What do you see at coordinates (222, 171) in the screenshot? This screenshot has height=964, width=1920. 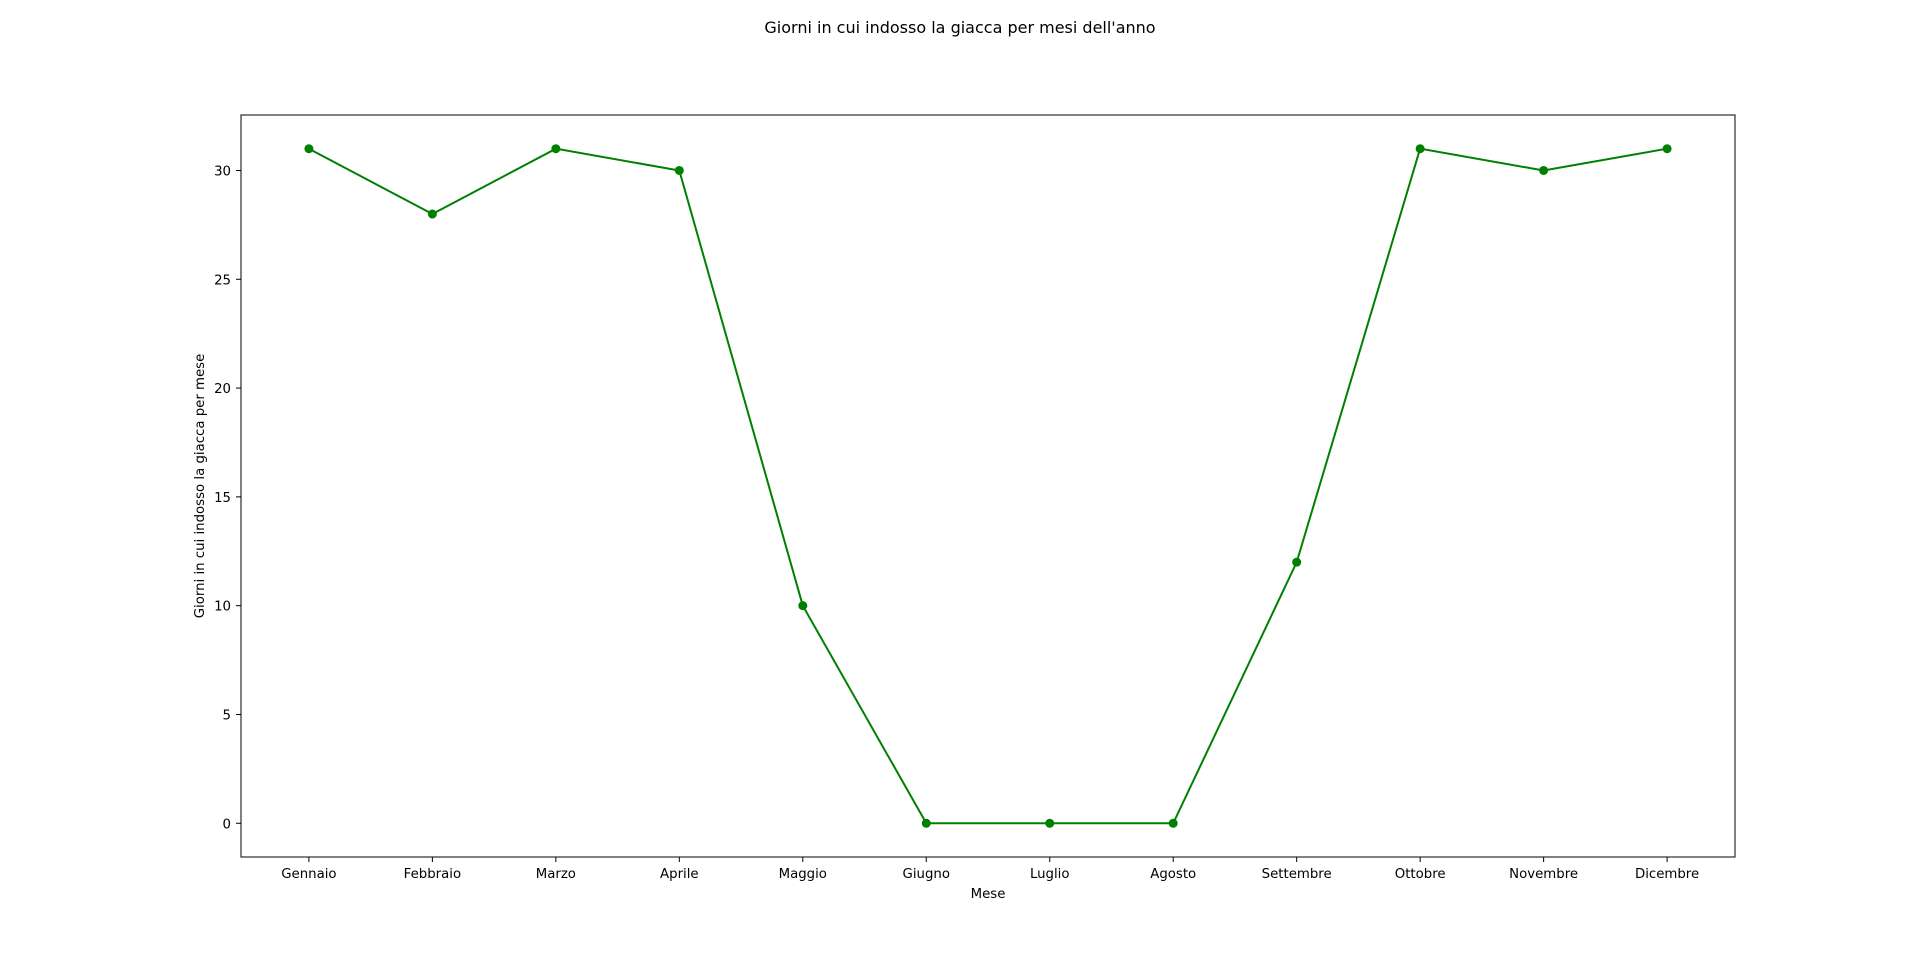 I see `y-tick-label: 30` at bounding box center [222, 171].